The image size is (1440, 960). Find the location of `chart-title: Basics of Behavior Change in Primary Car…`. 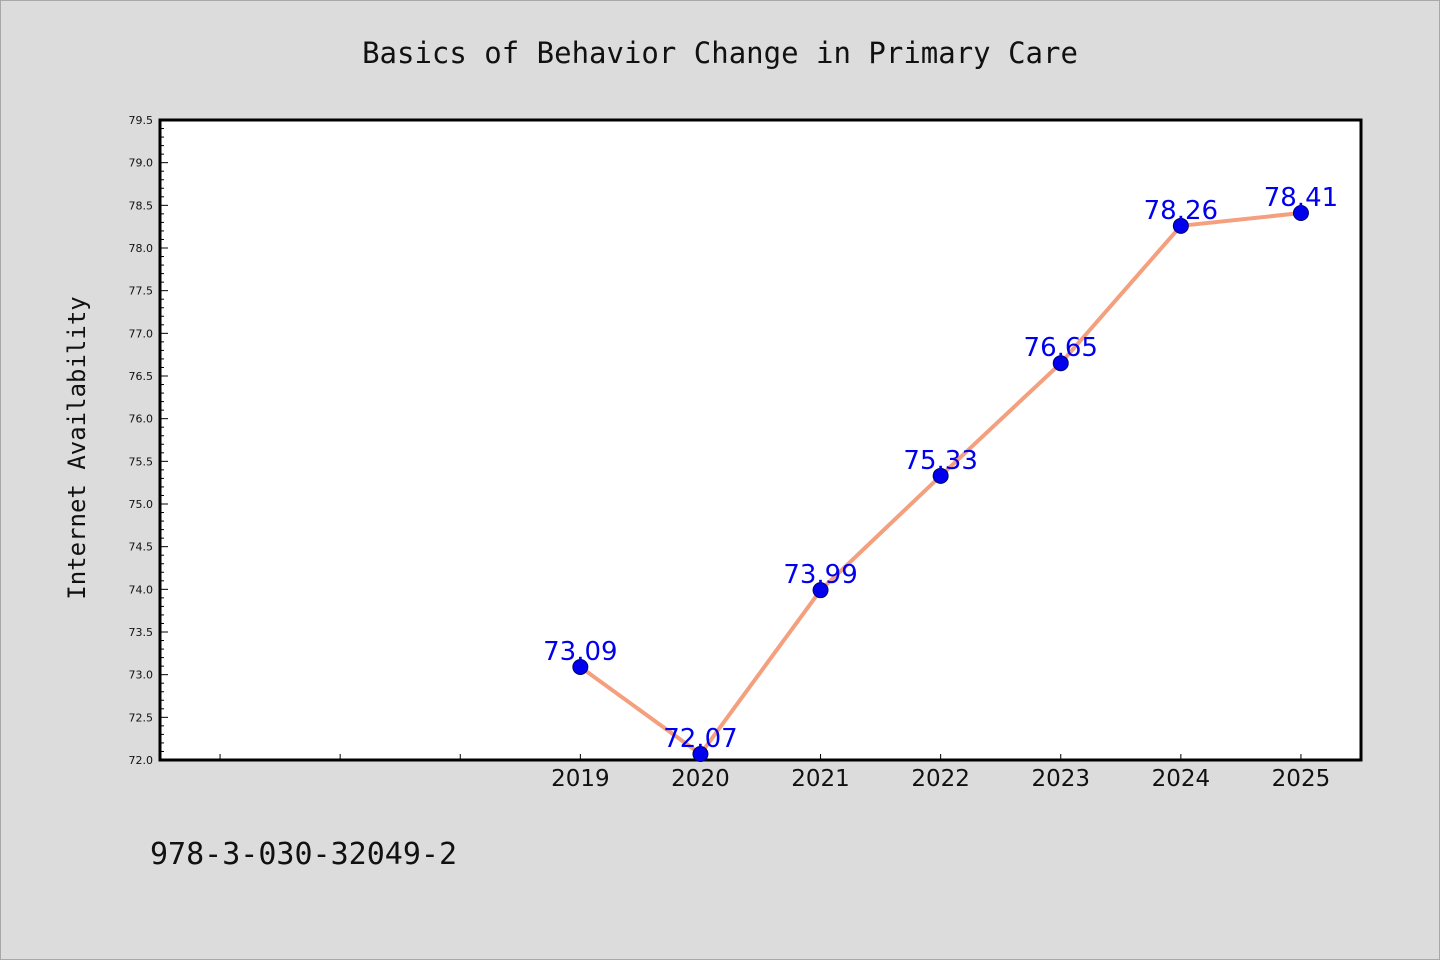

chart-title: Basics of Behavior Change in Primary Car… is located at coordinates (720, 53).